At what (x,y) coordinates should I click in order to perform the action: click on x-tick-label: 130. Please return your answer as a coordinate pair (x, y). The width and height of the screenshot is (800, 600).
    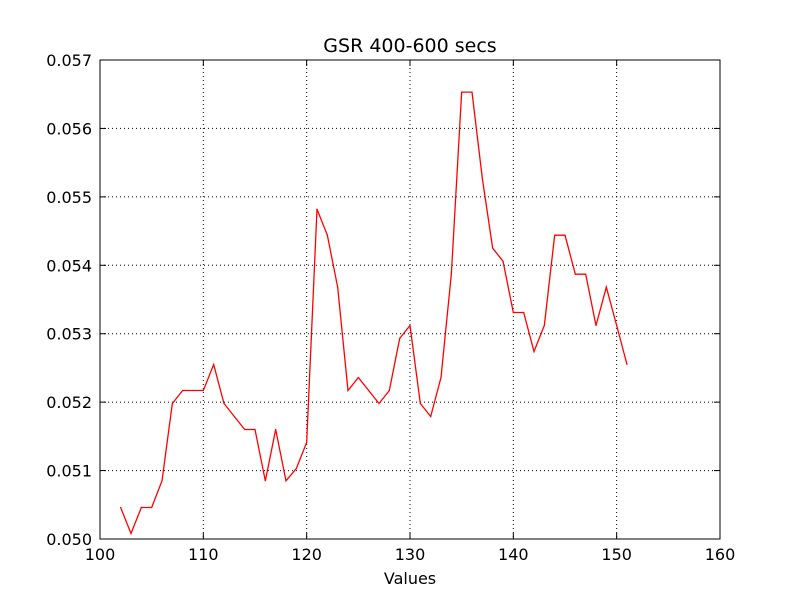
    Looking at the image, I should click on (410, 554).